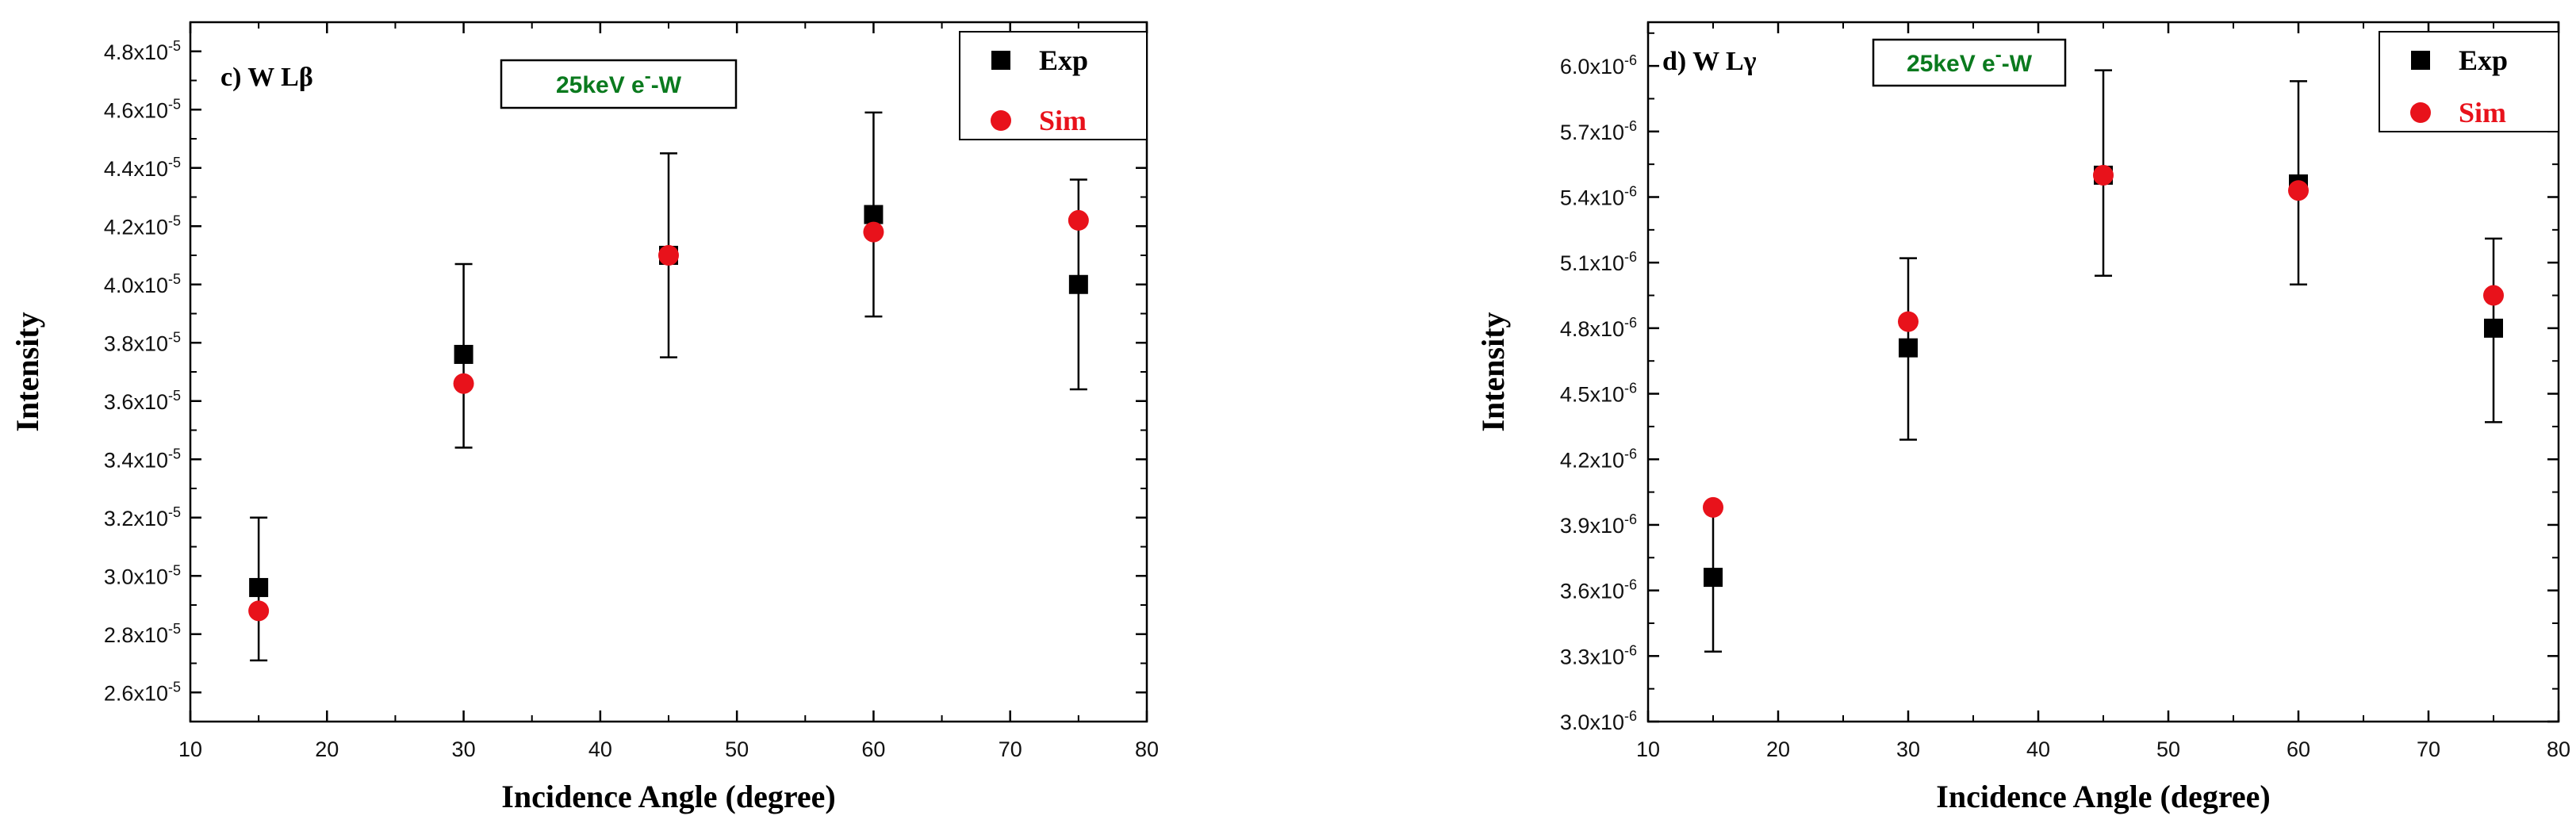 This screenshot has width=2576, height=831. What do you see at coordinates (136, 169) in the screenshot?
I see `y-tick-mantissa: 4.4x10` at bounding box center [136, 169].